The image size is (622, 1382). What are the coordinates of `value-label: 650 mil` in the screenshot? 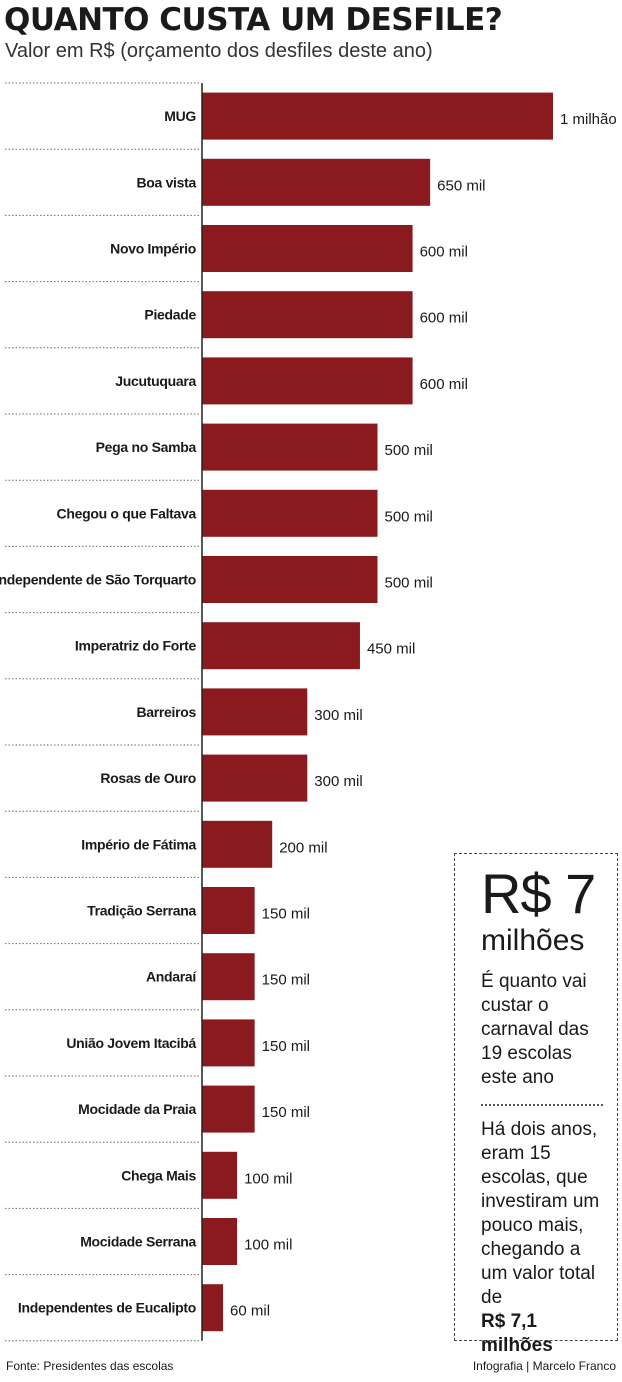 It's located at (461, 185).